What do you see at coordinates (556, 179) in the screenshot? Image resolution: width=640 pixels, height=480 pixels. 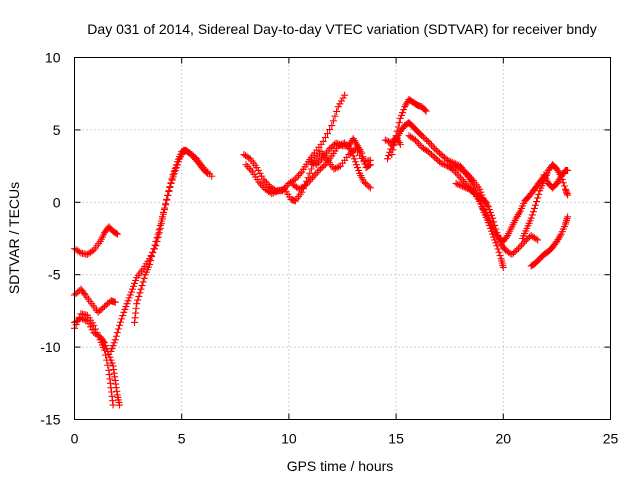 I see `series-s17` at bounding box center [556, 179].